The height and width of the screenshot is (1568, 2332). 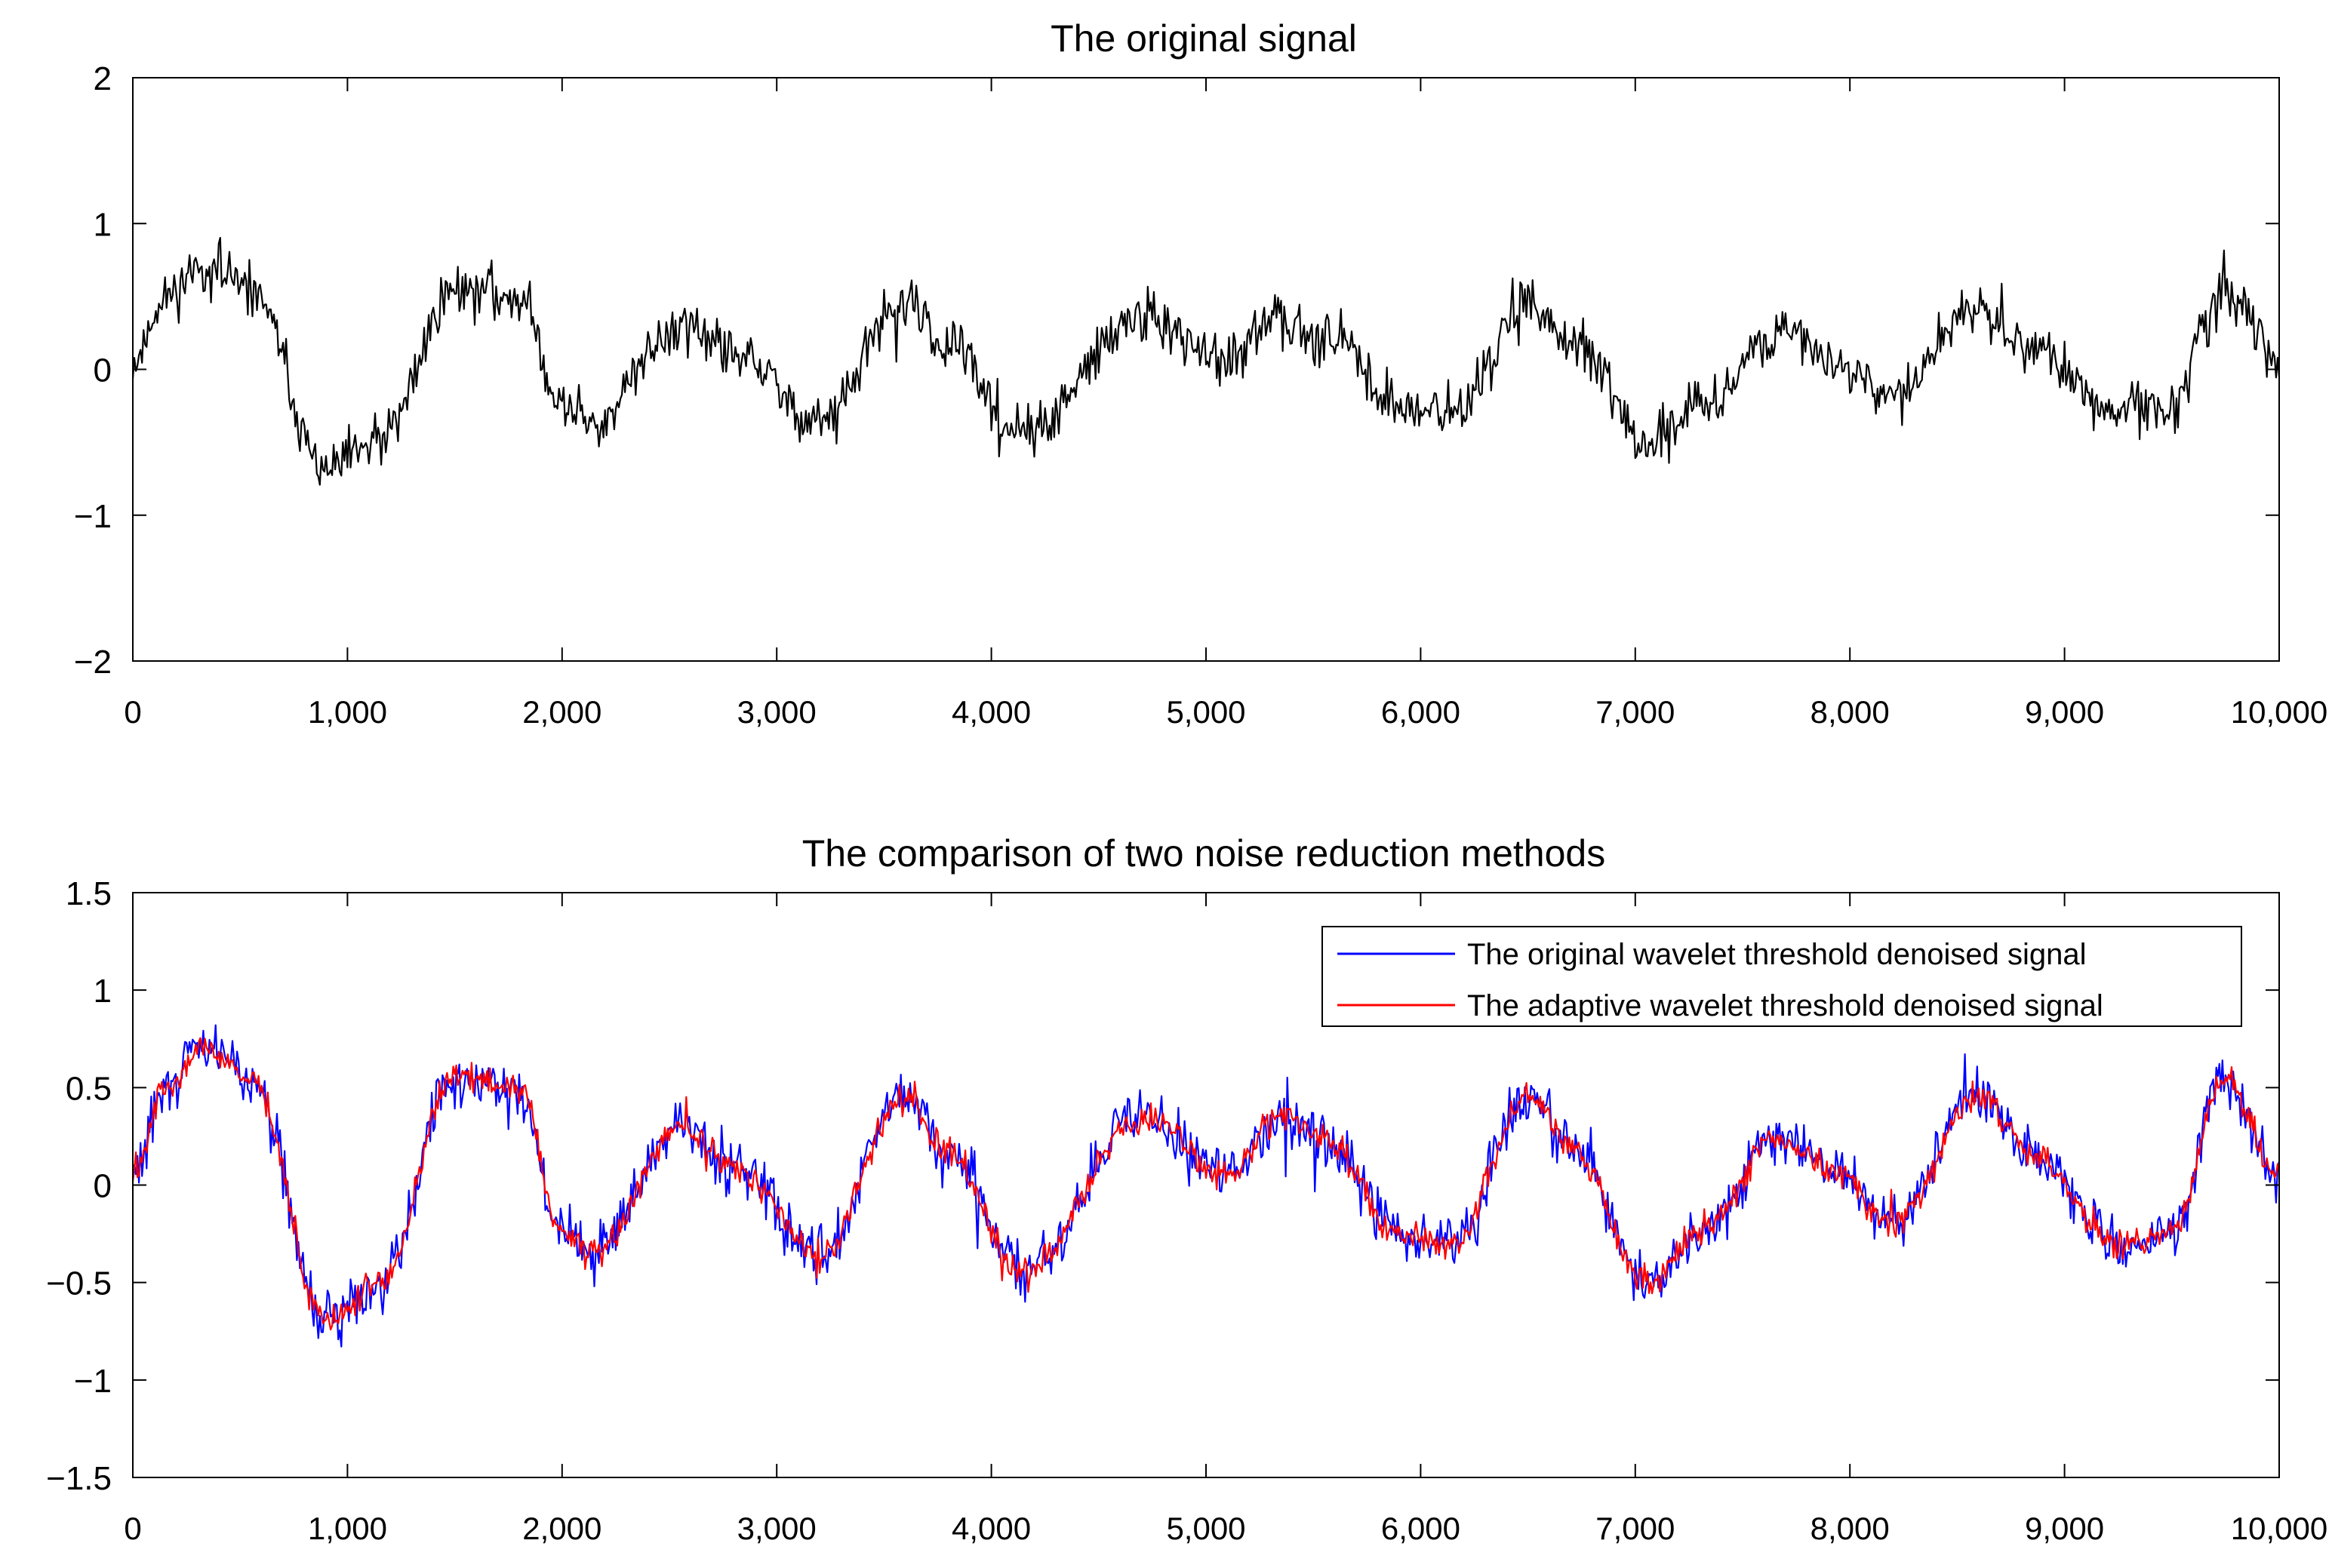 I want to click on y-tick-label: −1.5, so click(x=79, y=1478).